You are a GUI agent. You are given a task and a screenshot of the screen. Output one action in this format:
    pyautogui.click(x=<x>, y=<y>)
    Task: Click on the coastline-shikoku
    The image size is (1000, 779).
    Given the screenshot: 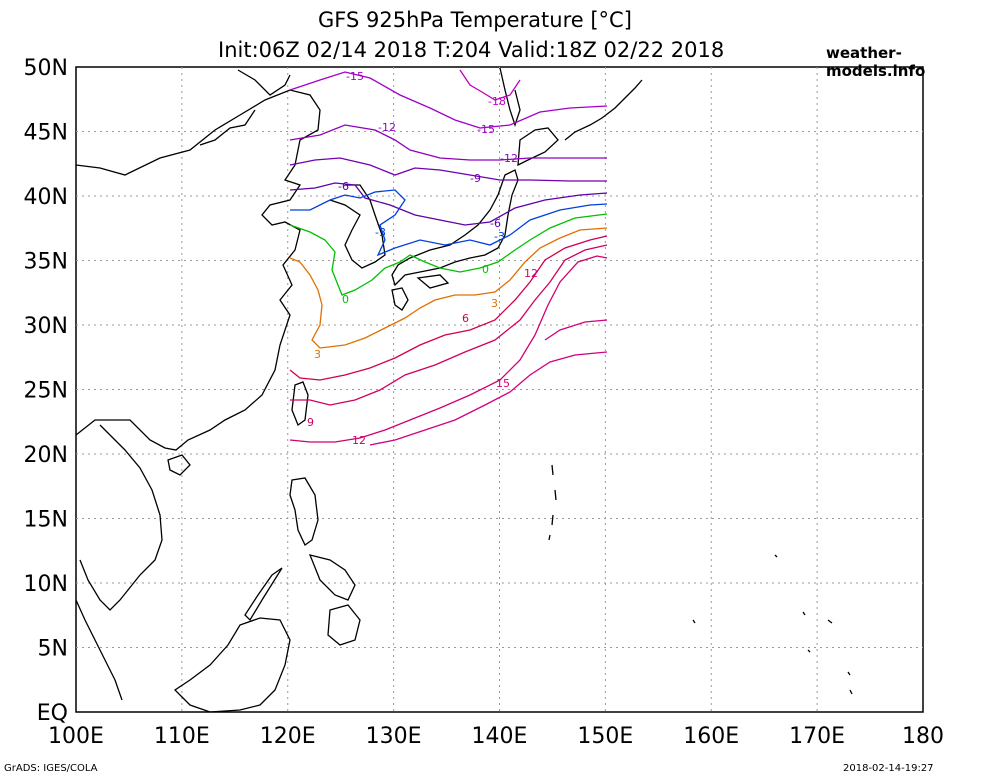 What is the action you would take?
    pyautogui.click(x=433, y=281)
    